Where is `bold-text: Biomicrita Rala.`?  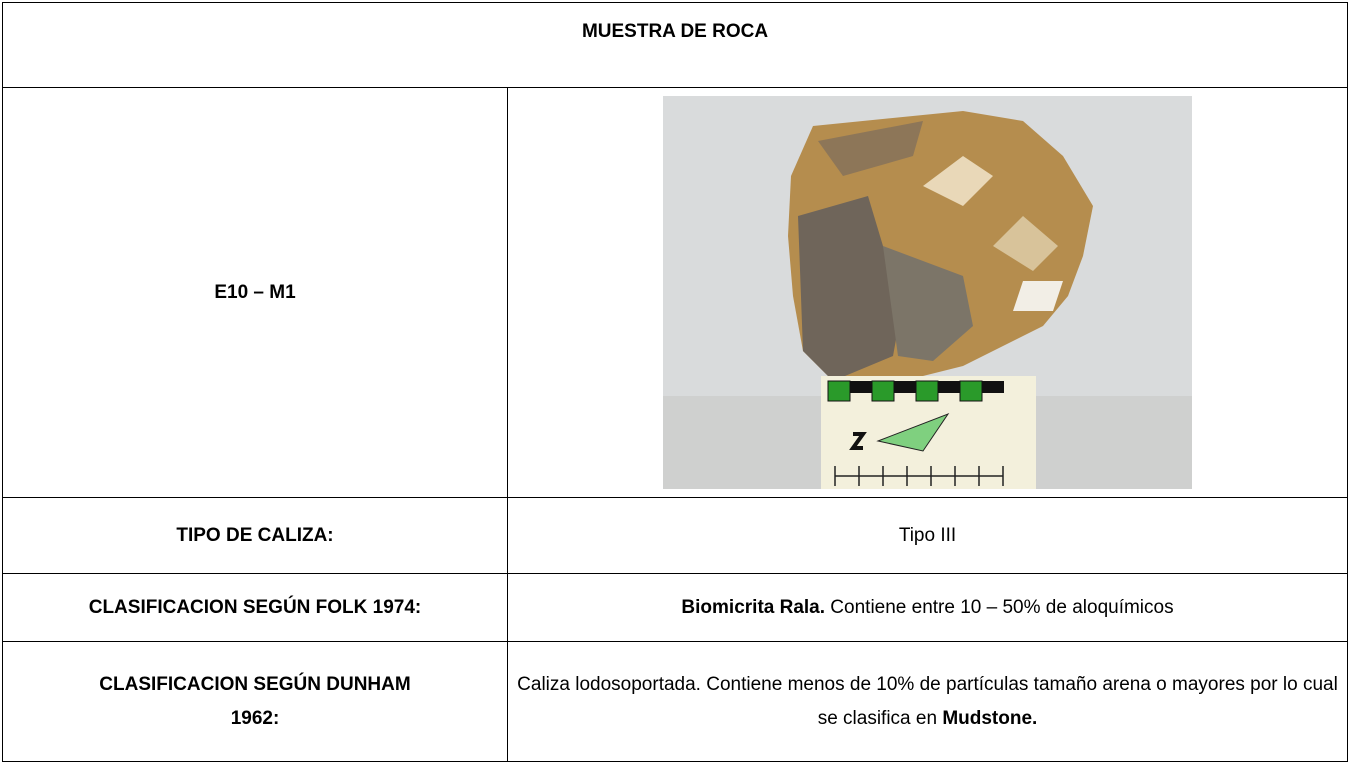 bold-text: Biomicrita Rala. is located at coordinates (753, 607).